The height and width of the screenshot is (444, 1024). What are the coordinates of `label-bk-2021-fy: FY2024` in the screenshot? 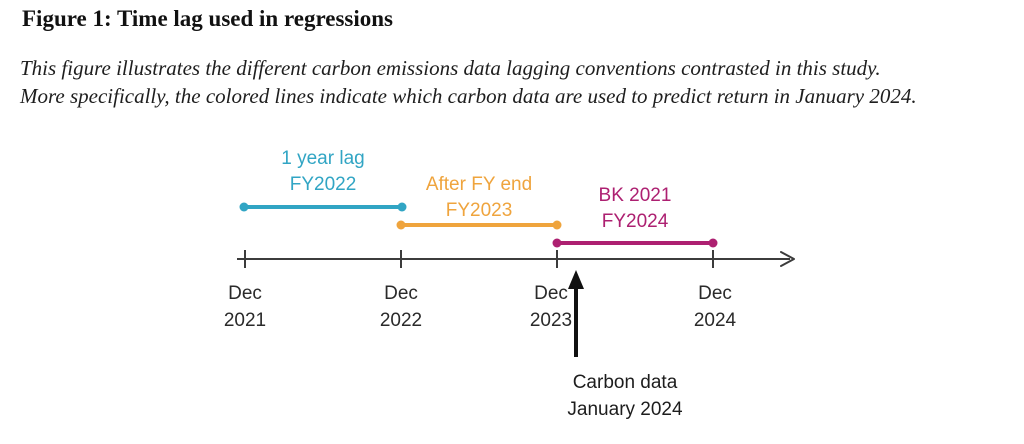 It's located at (635, 221).